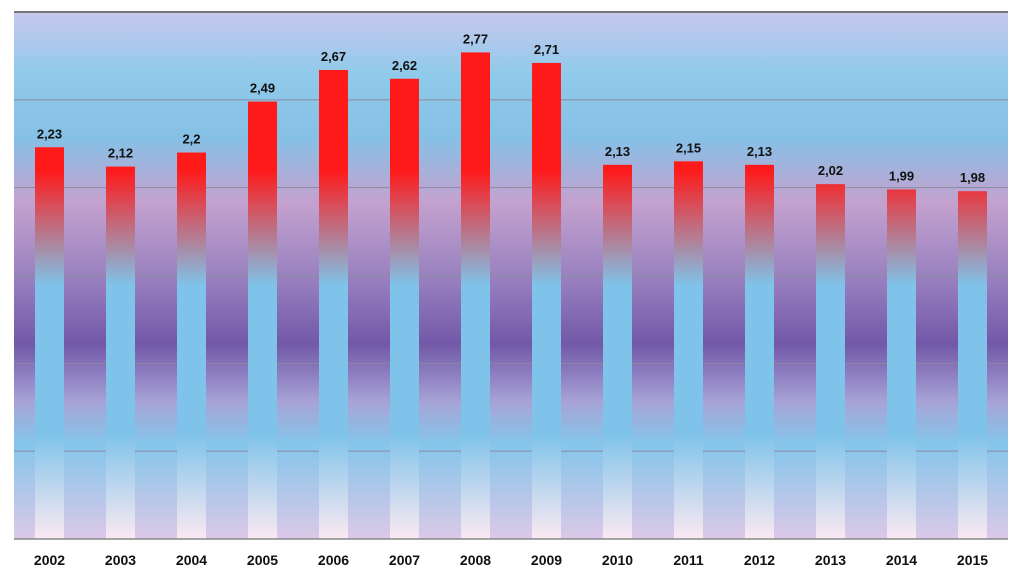 The image size is (1024, 577). I want to click on value-label-2008: 2,77, so click(475, 38).